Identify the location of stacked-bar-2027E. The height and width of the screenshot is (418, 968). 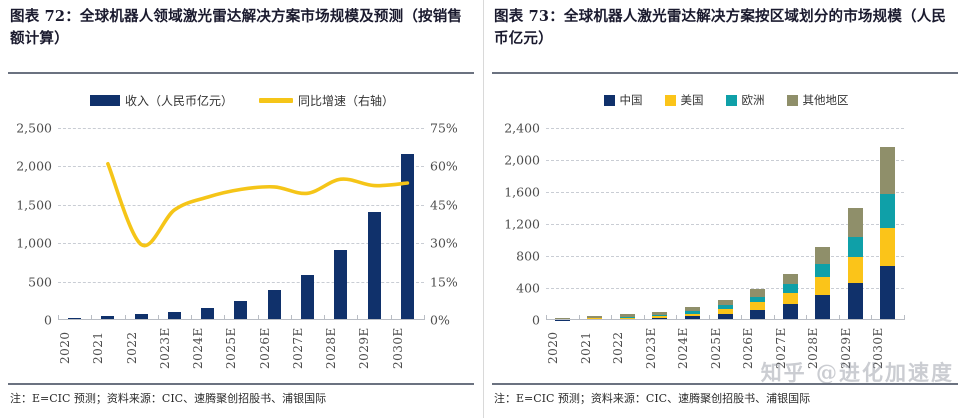
(790, 296).